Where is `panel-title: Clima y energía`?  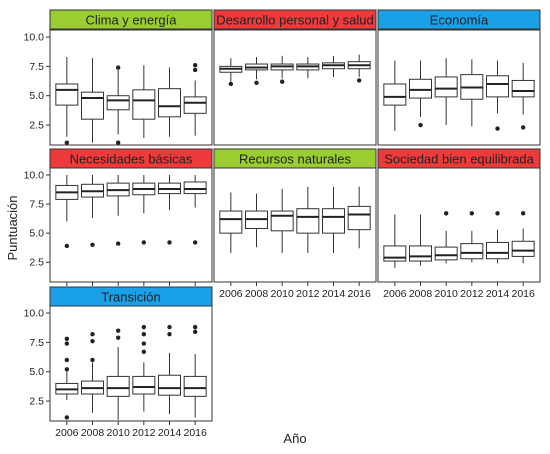
panel-title: Clima y energía is located at coordinates (131, 20).